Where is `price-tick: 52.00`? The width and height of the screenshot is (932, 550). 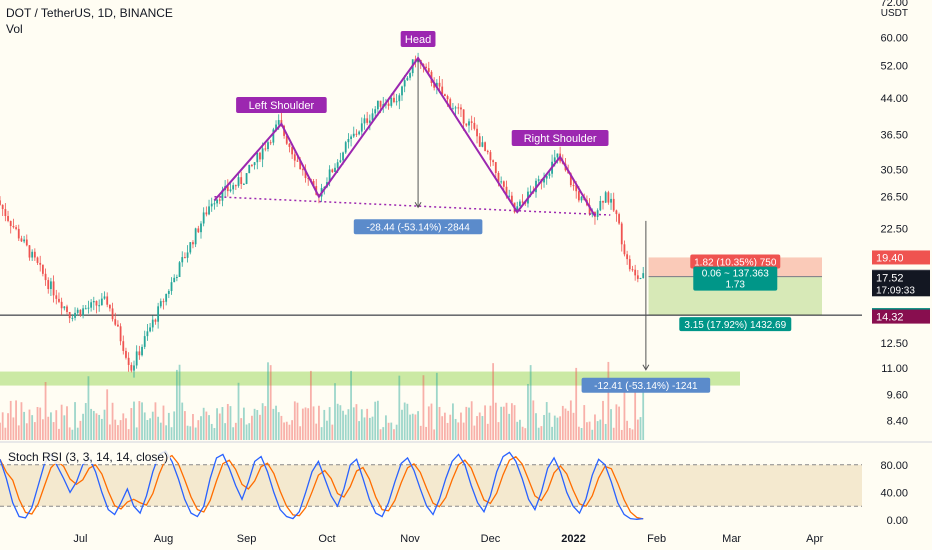
price-tick: 52.00 is located at coordinates (894, 66).